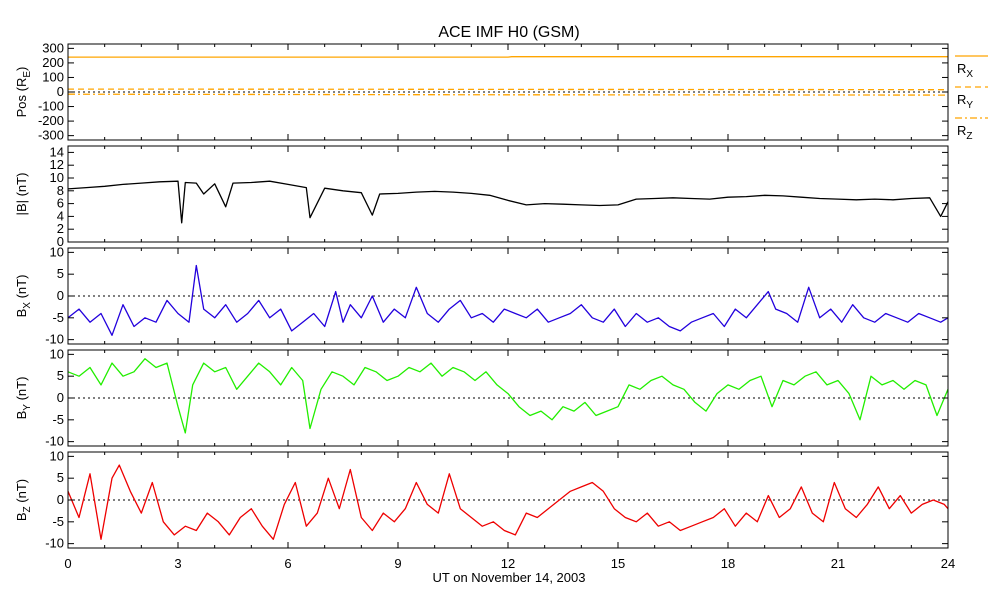  I want to click on panel-frame, so click(508, 194).